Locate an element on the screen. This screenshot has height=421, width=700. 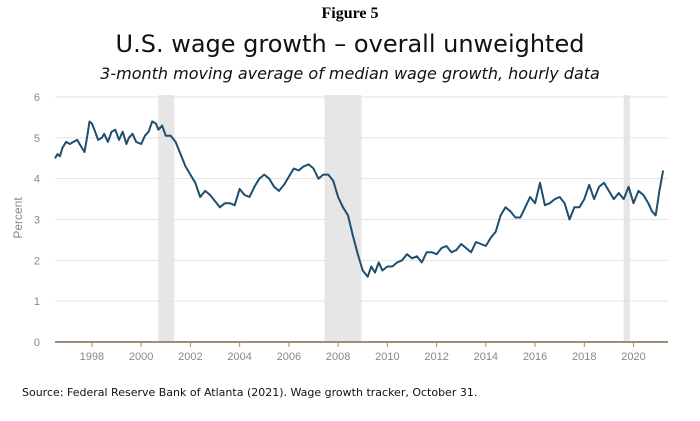
x-tick-label: 2008 is located at coordinates (338, 357).